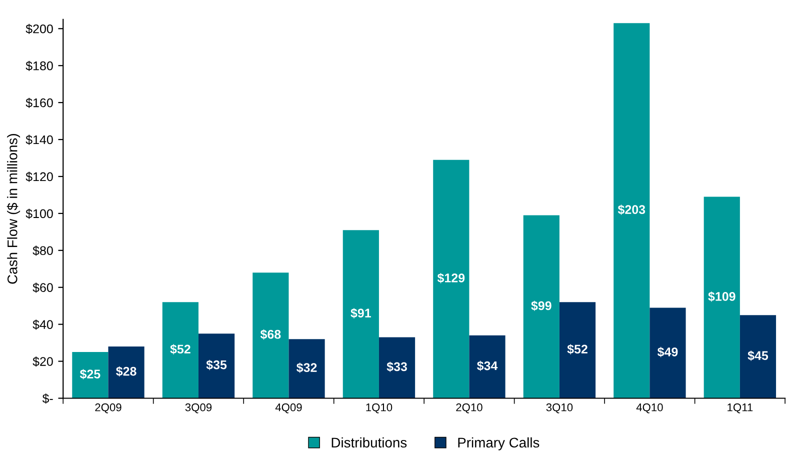 This screenshot has width=789, height=462. I want to click on data-label: $45, so click(758, 355).